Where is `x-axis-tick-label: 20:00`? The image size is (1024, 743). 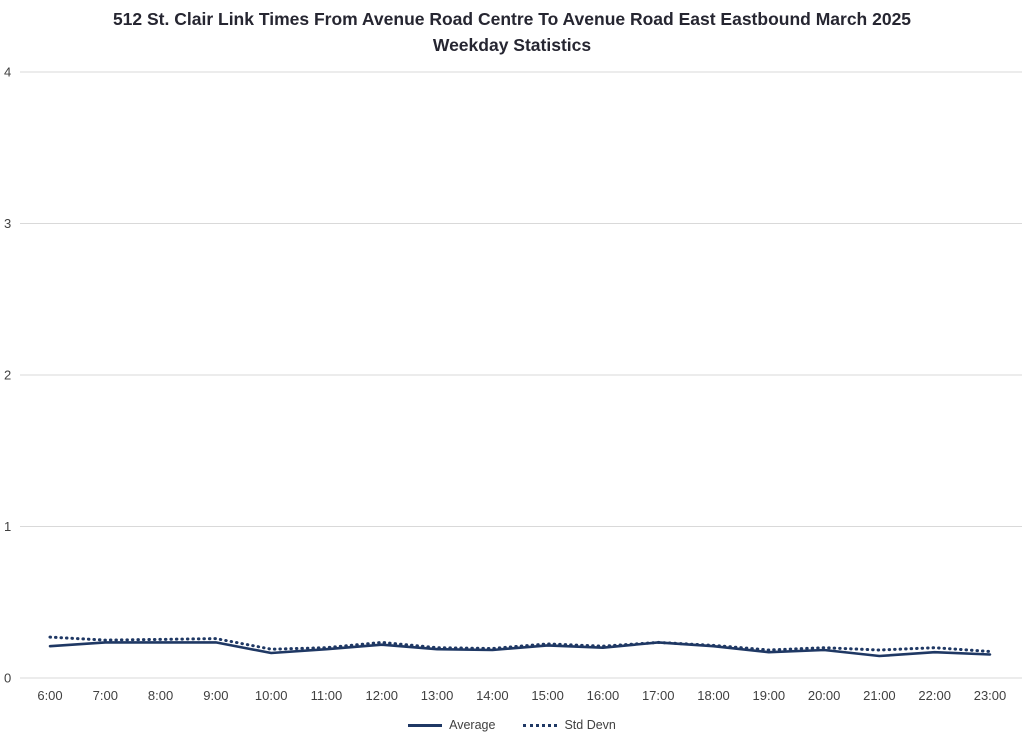 x-axis-tick-label: 20:00 is located at coordinates (824, 695).